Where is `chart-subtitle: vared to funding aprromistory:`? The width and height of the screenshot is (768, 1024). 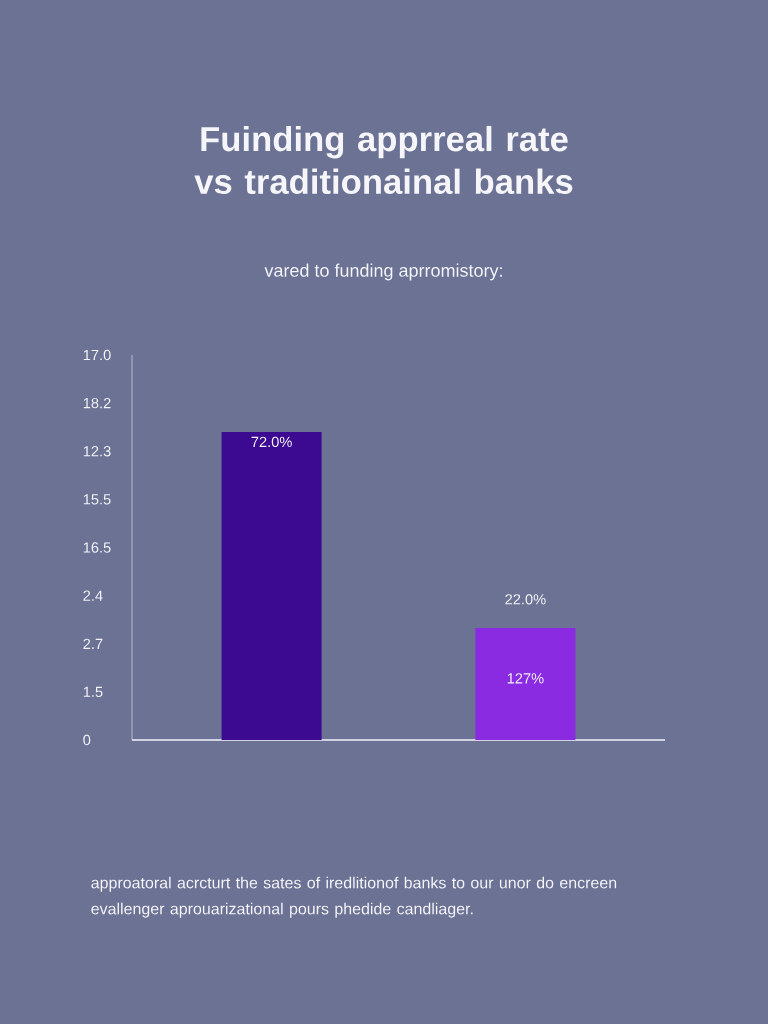
chart-subtitle: vared to funding aprromistory: is located at coordinates (383, 272).